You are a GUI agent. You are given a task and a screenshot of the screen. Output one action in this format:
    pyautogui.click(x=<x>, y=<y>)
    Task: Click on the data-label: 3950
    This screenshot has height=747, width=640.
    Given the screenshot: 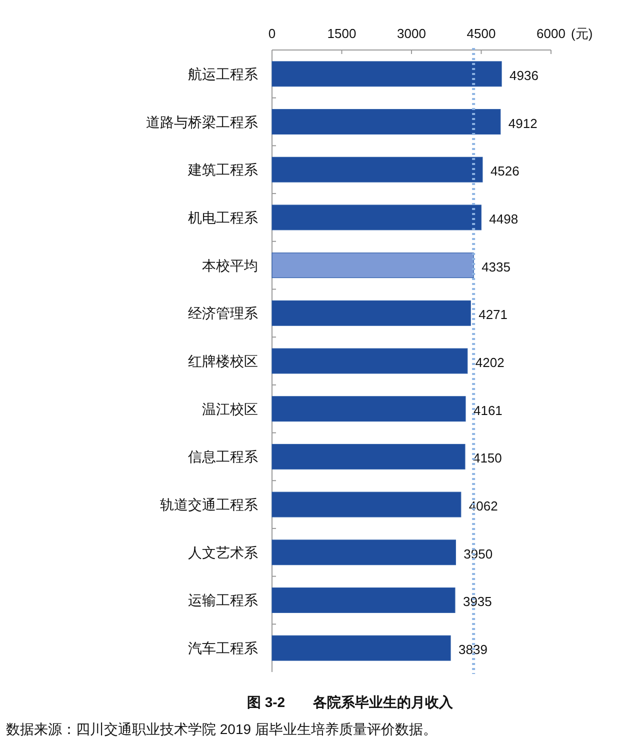 What is the action you would take?
    pyautogui.click(x=478, y=554)
    